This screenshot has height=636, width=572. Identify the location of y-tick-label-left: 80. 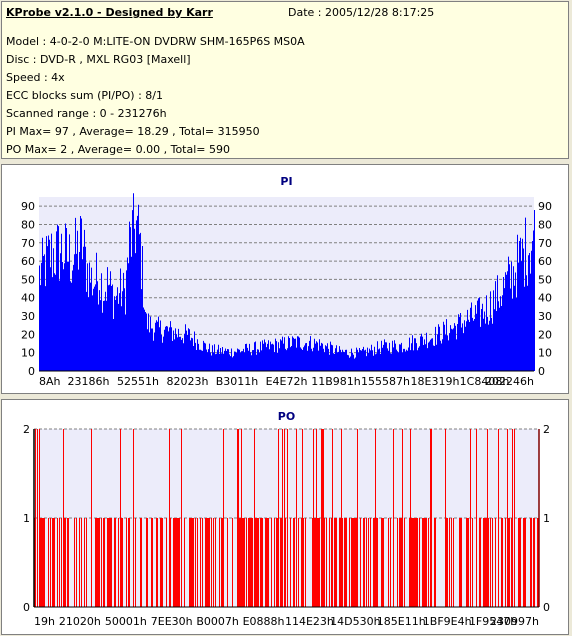
(28, 224).